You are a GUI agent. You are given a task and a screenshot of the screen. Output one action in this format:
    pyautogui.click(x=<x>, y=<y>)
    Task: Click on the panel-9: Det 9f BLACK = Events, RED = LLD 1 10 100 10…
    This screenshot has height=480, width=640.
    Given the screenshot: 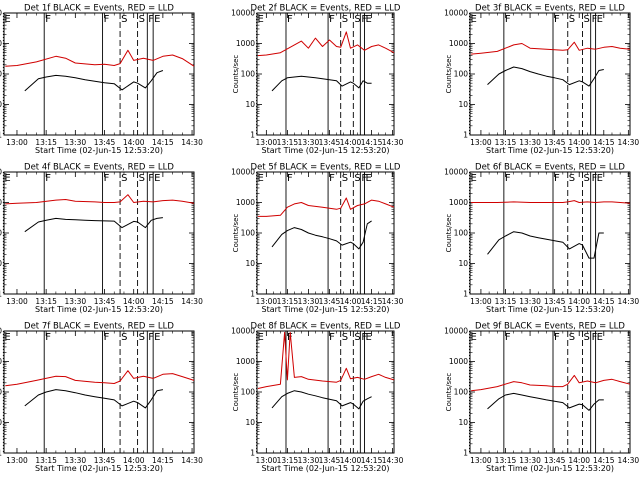 What is the action you would take?
    pyautogui.click(x=541, y=398)
    